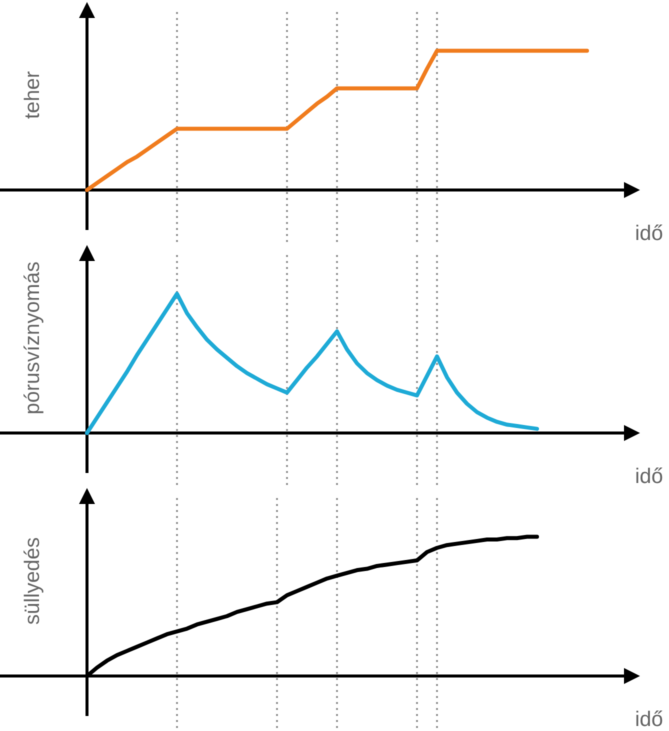  I want to click on y-axis-title: süllyedés, so click(33, 581).